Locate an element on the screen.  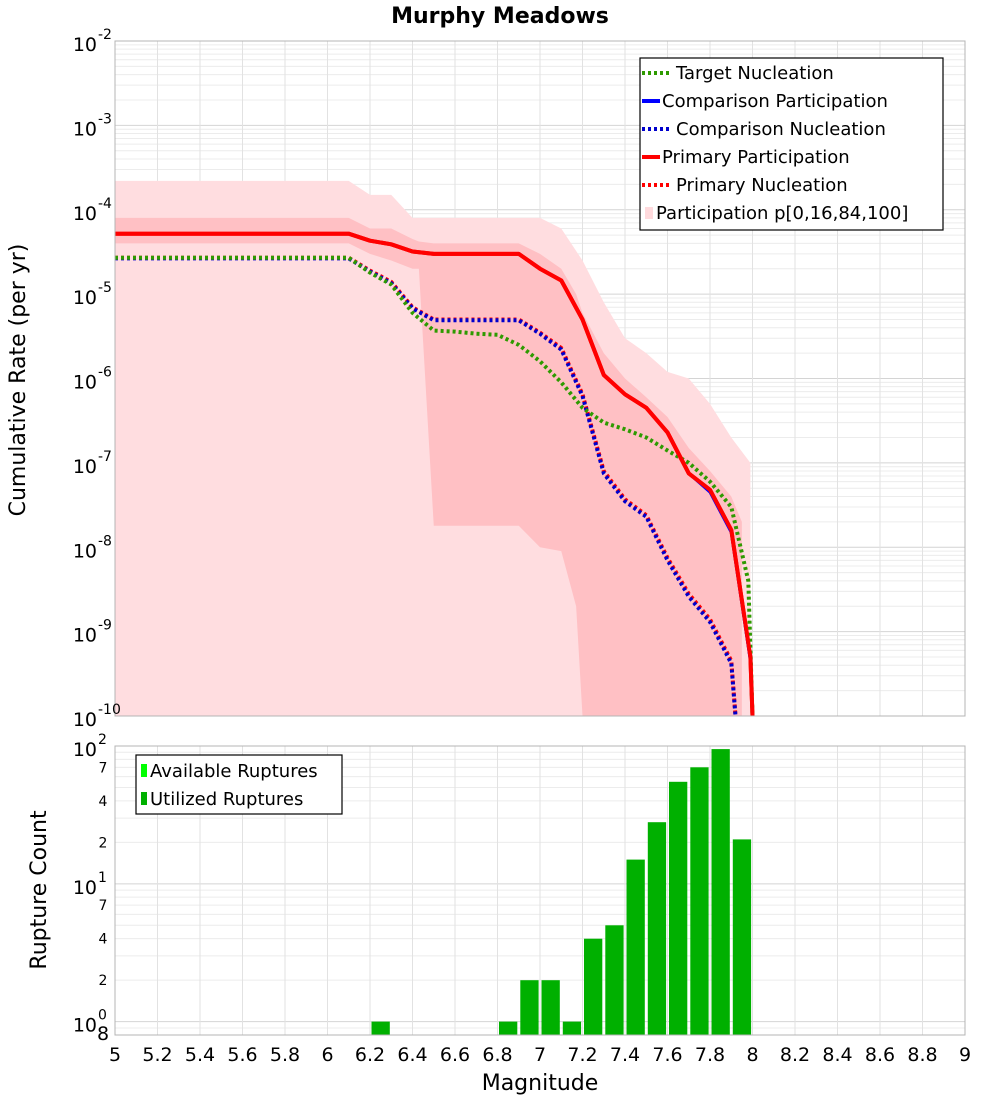
legend-label: Primary Nucleation is located at coordinates (762, 185).